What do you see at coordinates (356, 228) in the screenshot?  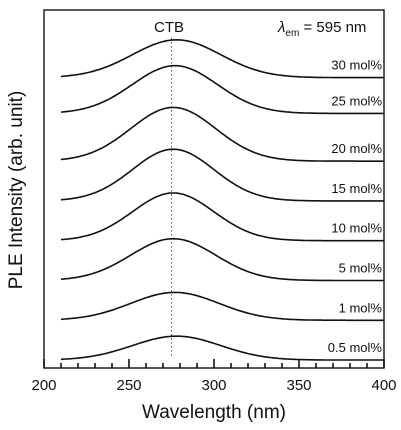 I see `series-label: 10 mol%` at bounding box center [356, 228].